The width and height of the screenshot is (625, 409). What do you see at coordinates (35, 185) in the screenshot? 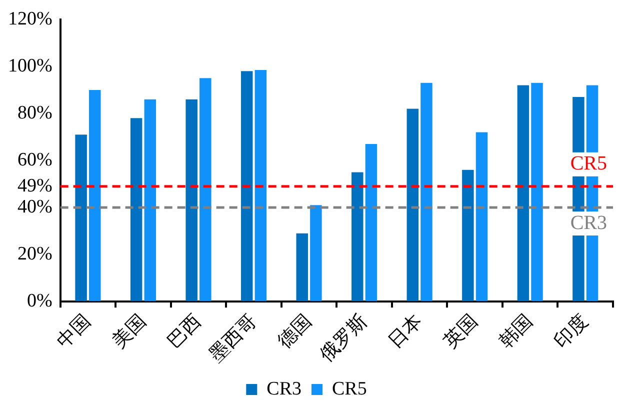
I see `y-tick-label: 49%` at bounding box center [35, 185].